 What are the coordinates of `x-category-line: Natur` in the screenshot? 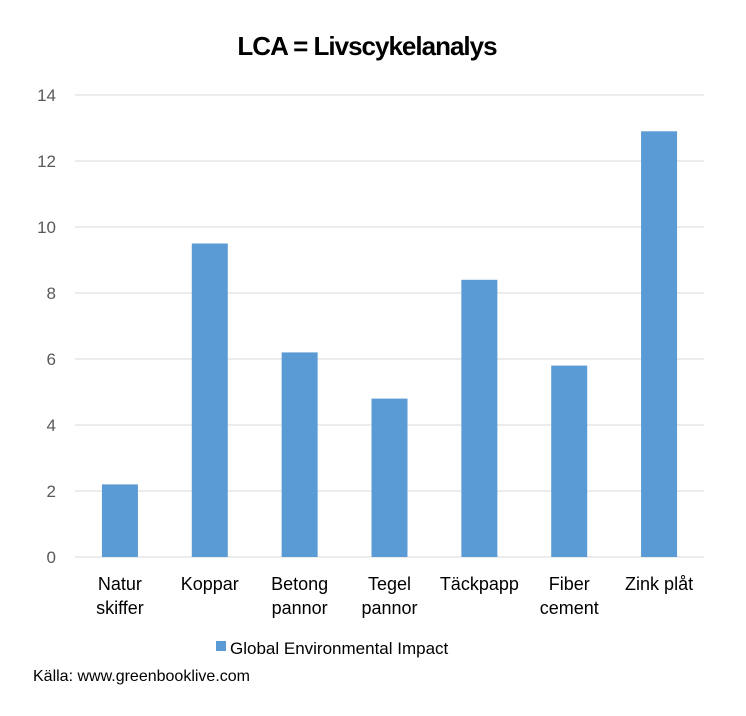 It's located at (120, 584).